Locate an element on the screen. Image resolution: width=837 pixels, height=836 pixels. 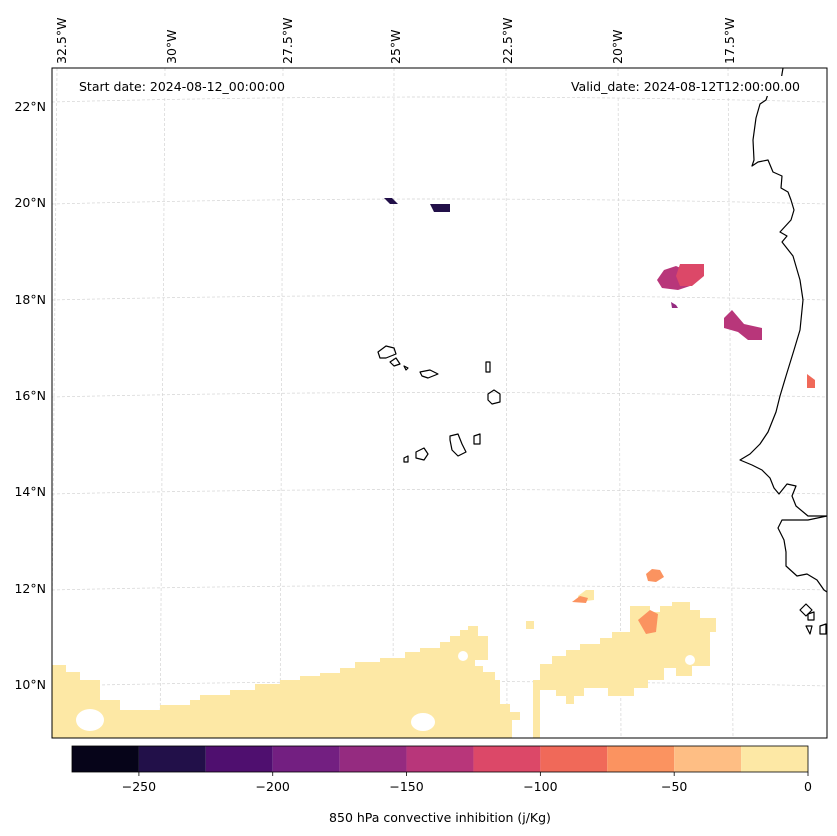
cin-region-orange-core is located at coordinates (648, 622).